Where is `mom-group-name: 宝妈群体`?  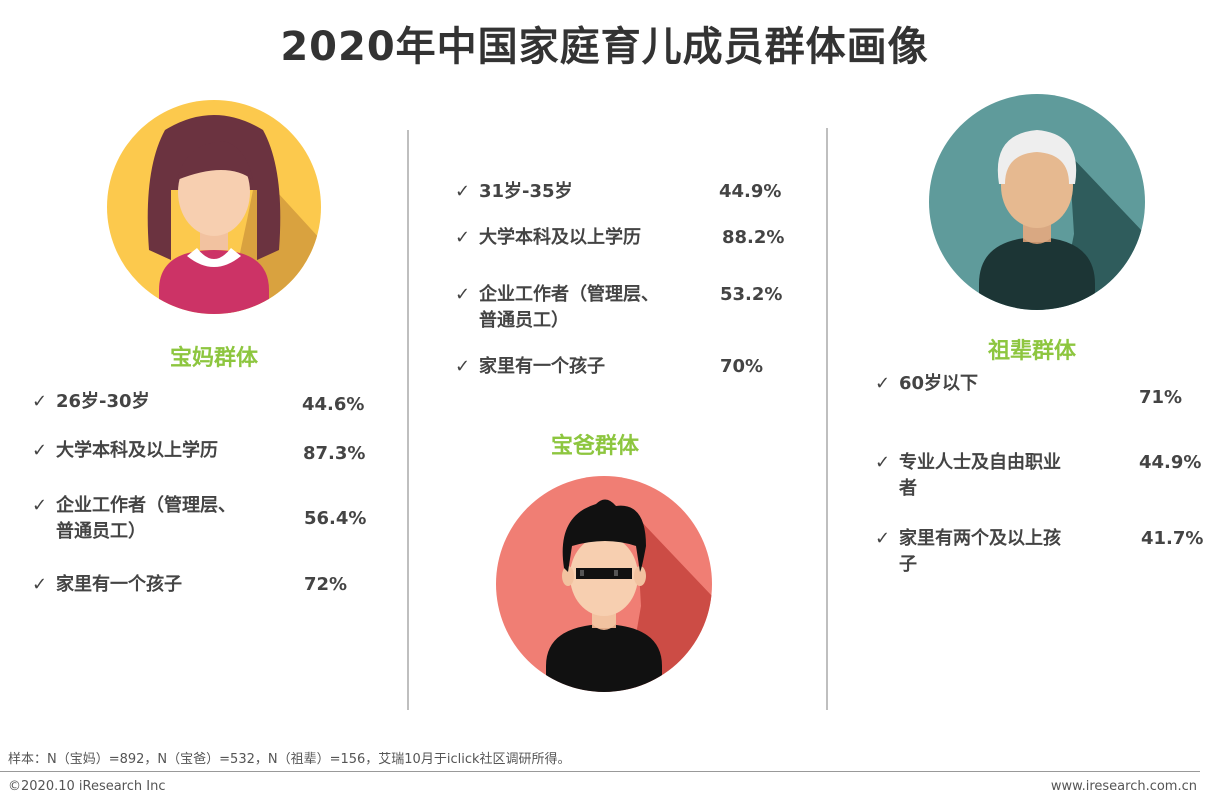 mom-group-name: 宝妈群体 is located at coordinates (214, 358).